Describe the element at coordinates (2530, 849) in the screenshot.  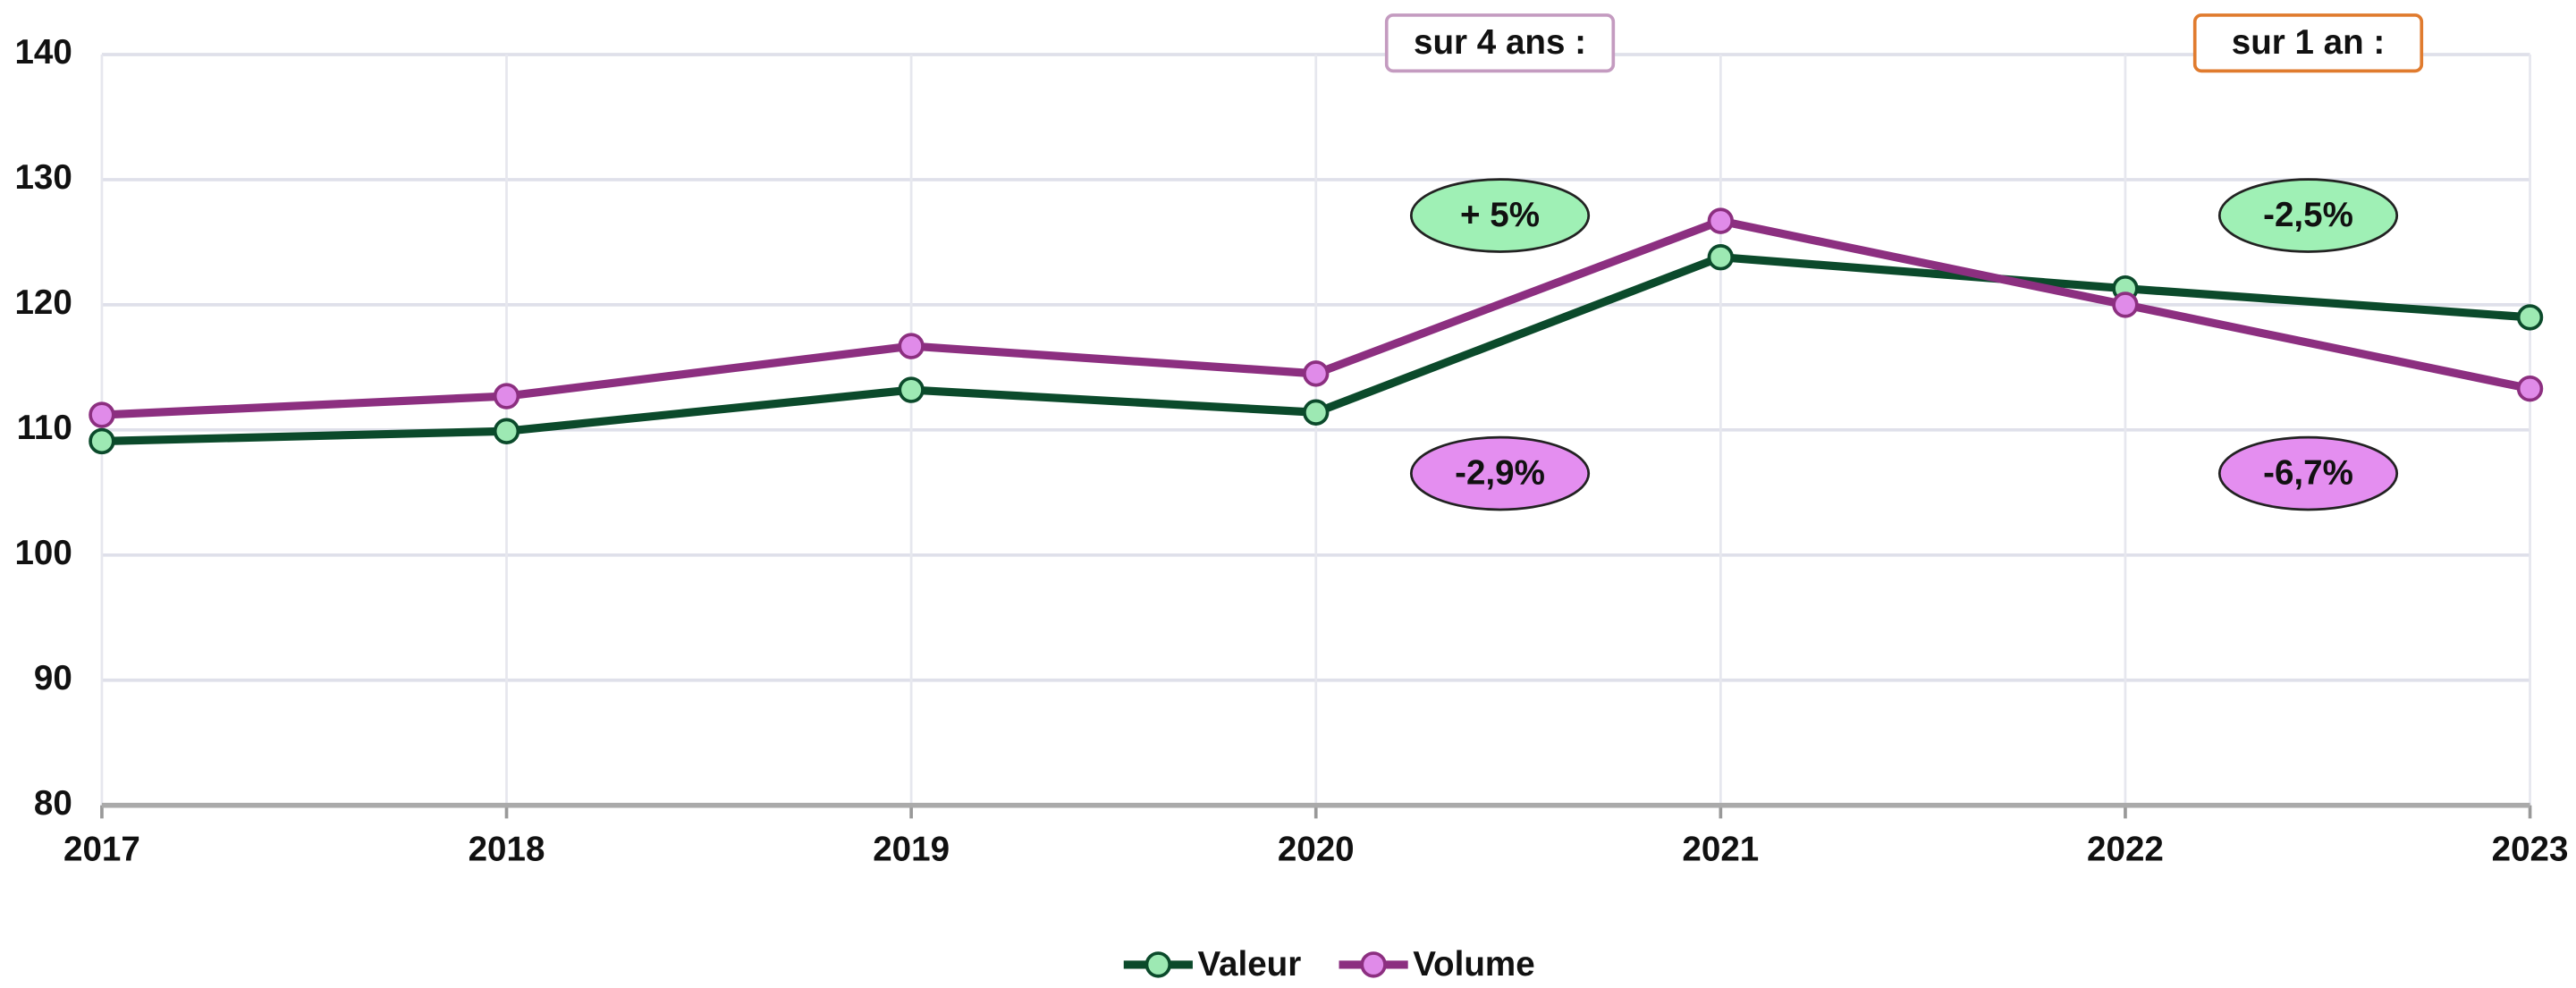
I see `x-tick-label: 2023` at that location.